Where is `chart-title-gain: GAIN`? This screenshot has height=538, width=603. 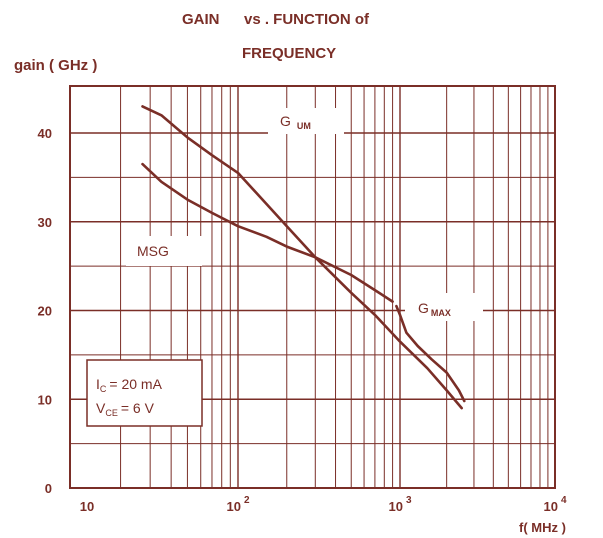 chart-title-gain: GAIN is located at coordinates (201, 19).